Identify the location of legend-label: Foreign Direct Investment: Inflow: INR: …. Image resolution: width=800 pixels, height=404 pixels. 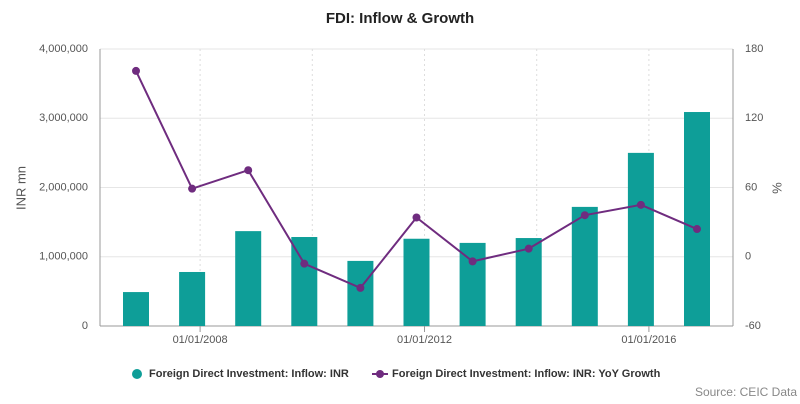
(526, 374).